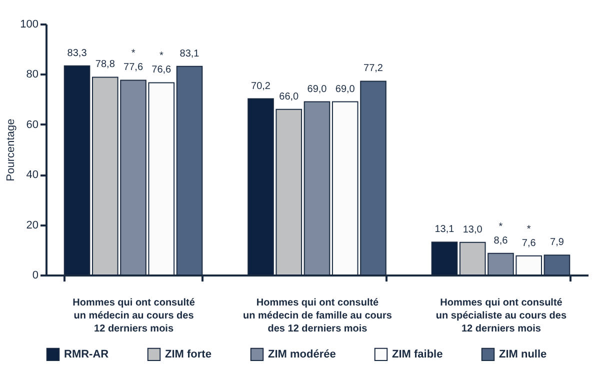  I want to click on legend-label: ZIM forte, so click(188, 354).